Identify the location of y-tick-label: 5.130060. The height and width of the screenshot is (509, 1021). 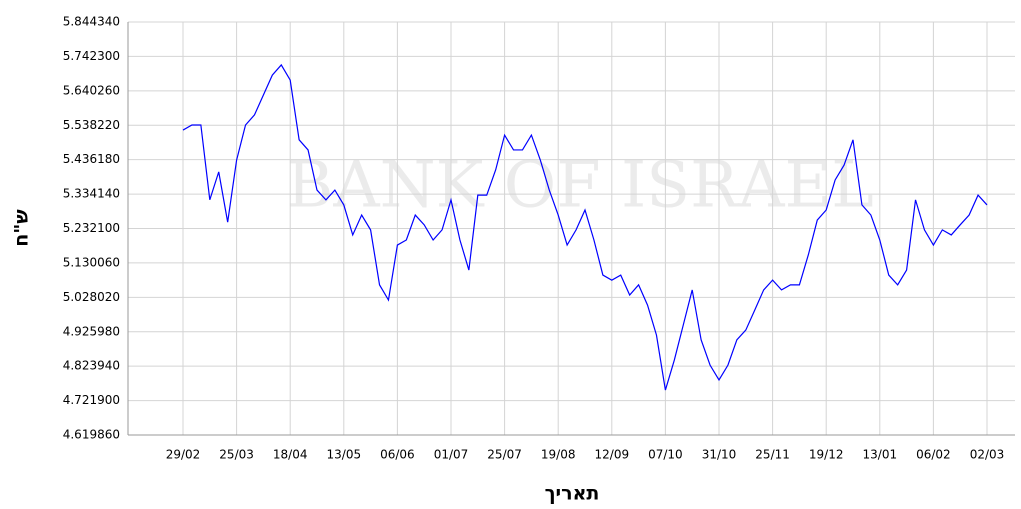
(91, 262).